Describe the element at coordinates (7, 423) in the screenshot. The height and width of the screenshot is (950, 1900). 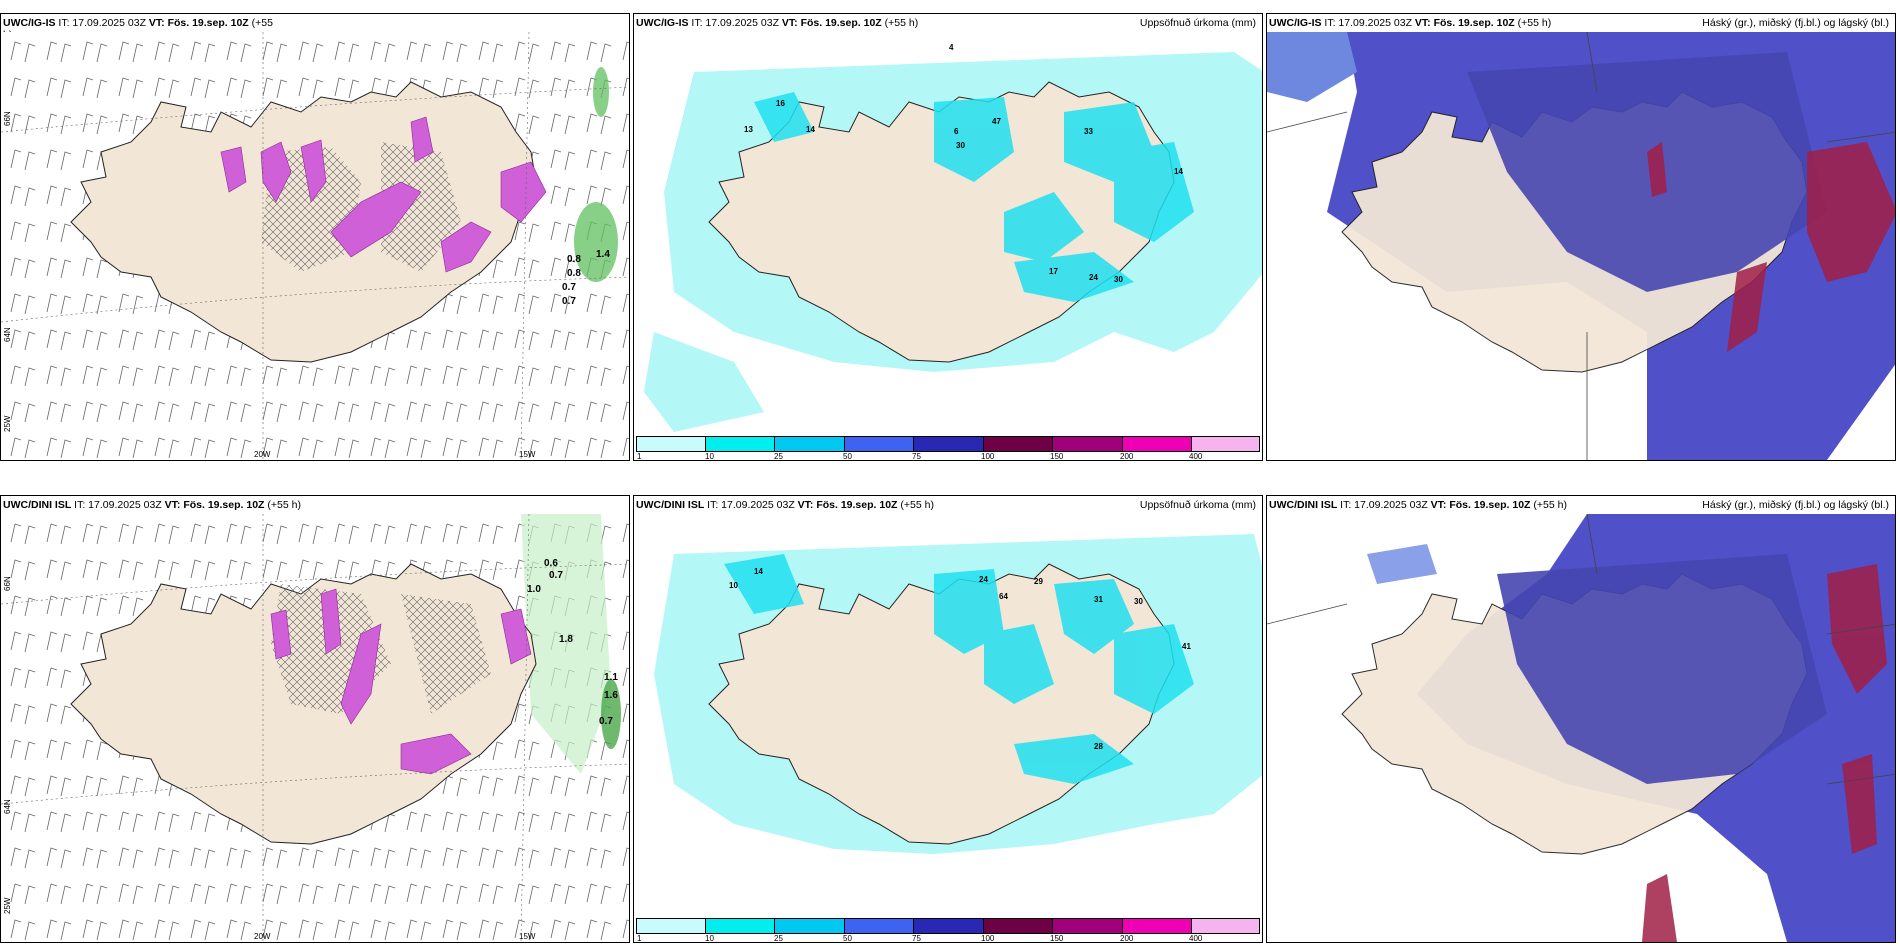
I see `lon-label-25: 25W` at that location.